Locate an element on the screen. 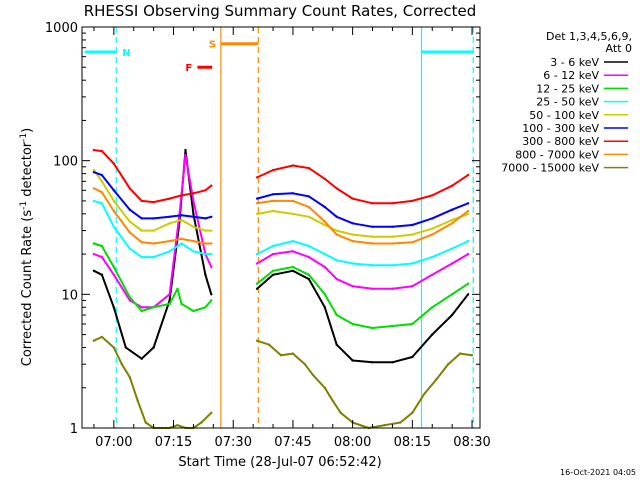 The image size is (640, 480). flag-label-n: N is located at coordinates (126, 53).